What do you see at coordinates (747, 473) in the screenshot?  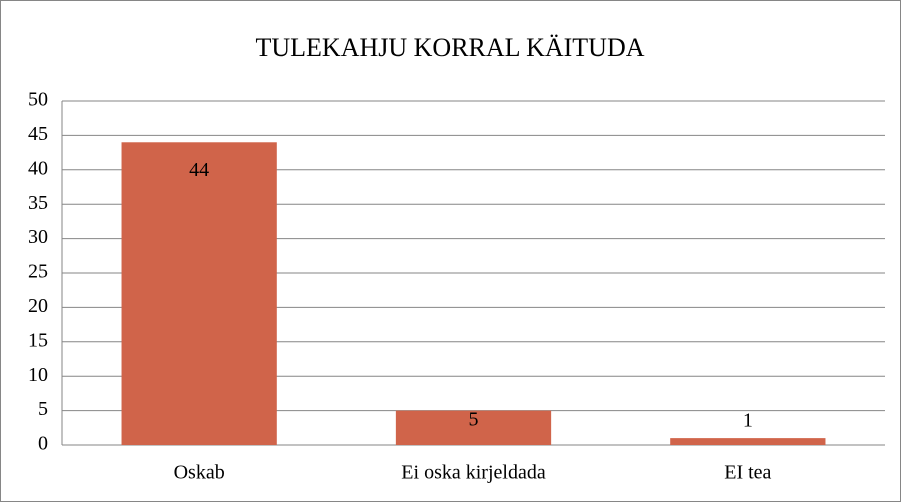 I see `x-tick-label: EI tea` at bounding box center [747, 473].